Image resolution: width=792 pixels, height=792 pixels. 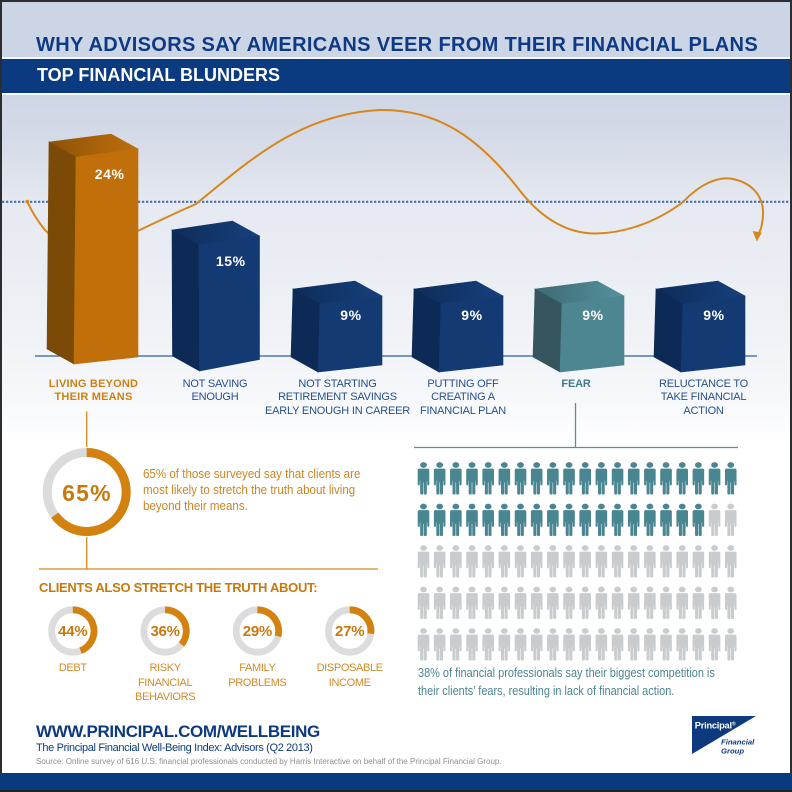 What do you see at coordinates (738, 741) in the screenshot?
I see `svg-text: Financial` at bounding box center [738, 741].